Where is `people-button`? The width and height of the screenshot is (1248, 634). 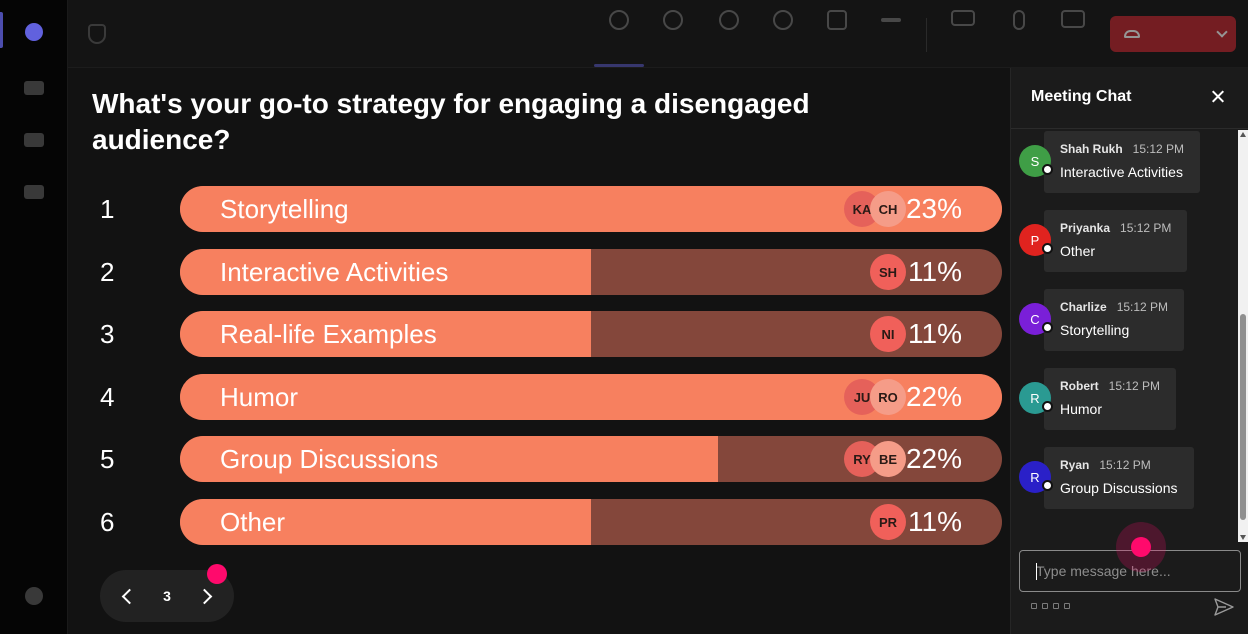 people-button is located at coordinates (673, 35).